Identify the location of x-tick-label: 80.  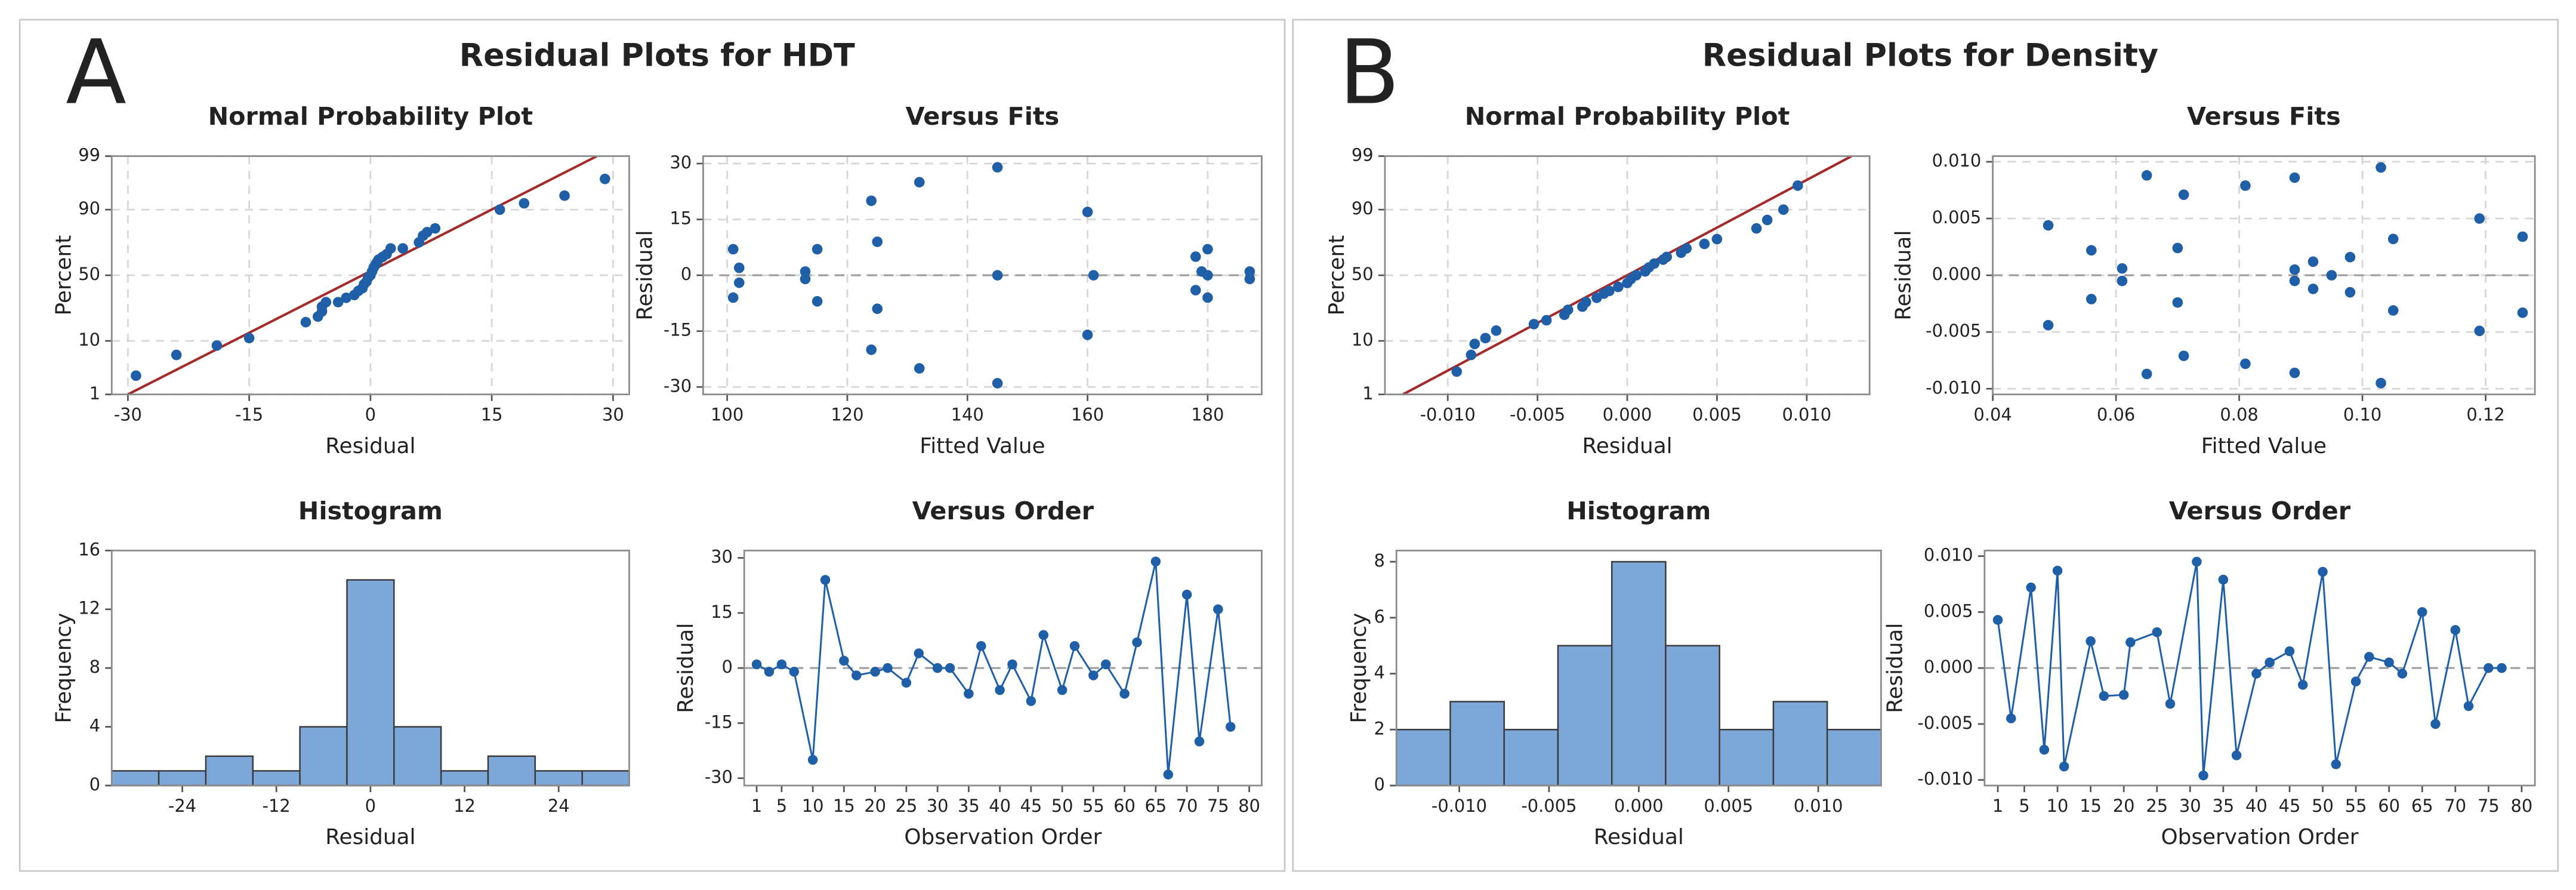
(2522, 806).